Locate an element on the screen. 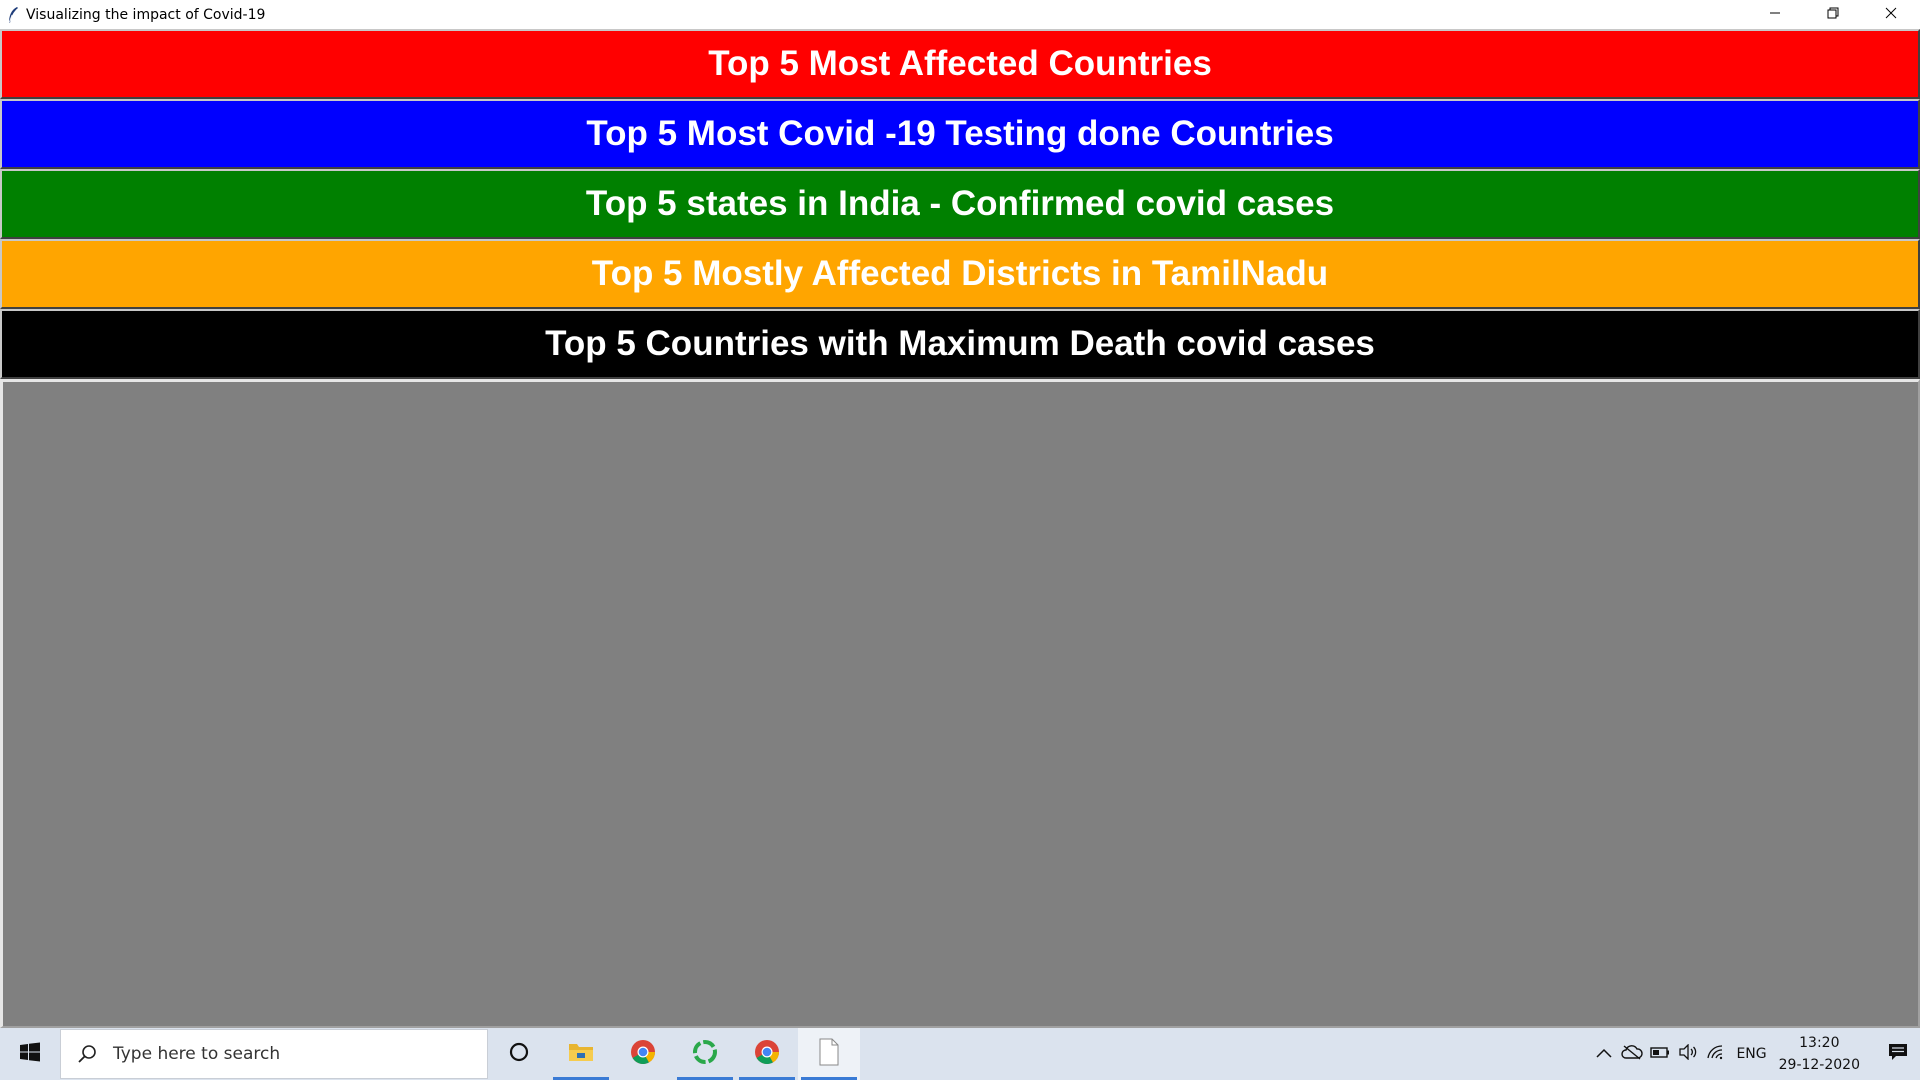 The image size is (1920, 1080). file-explorer-icon is located at coordinates (581, 1054).